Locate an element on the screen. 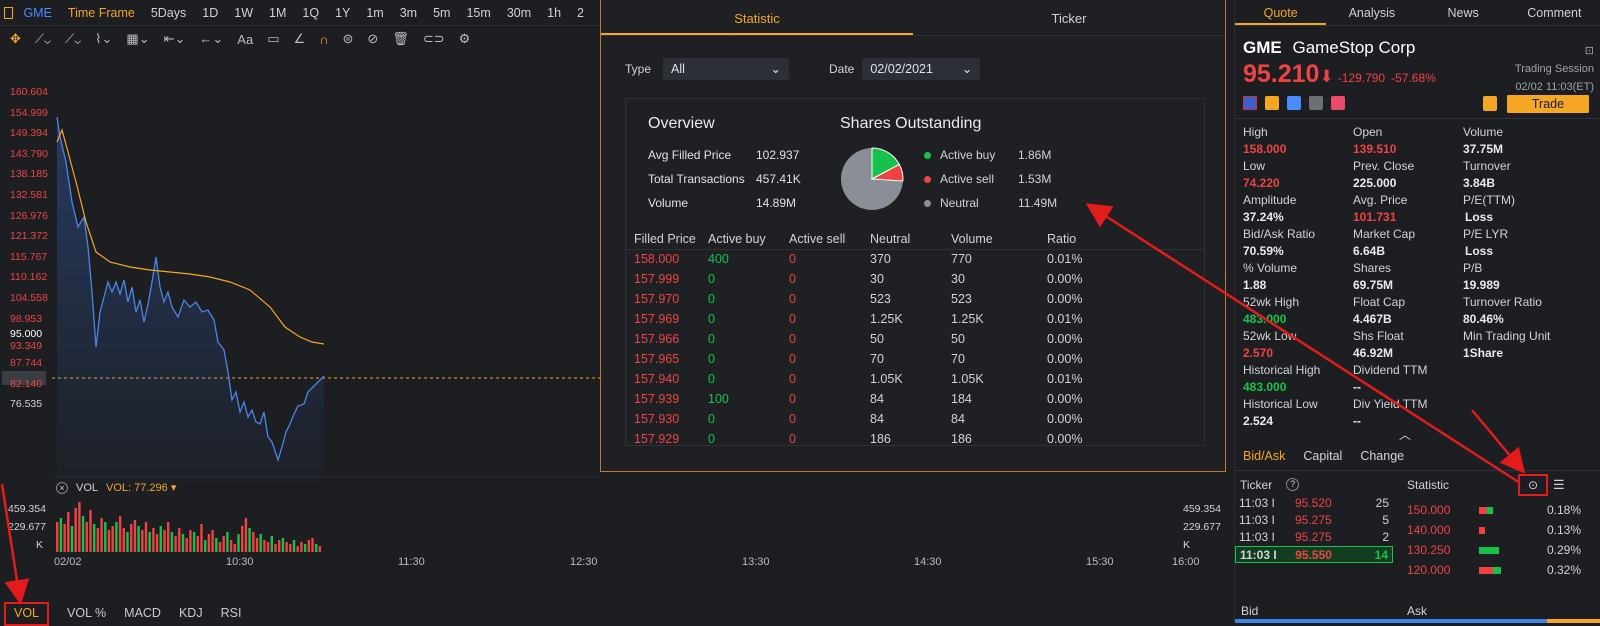  type-select: All ⌄ is located at coordinates (726, 69).